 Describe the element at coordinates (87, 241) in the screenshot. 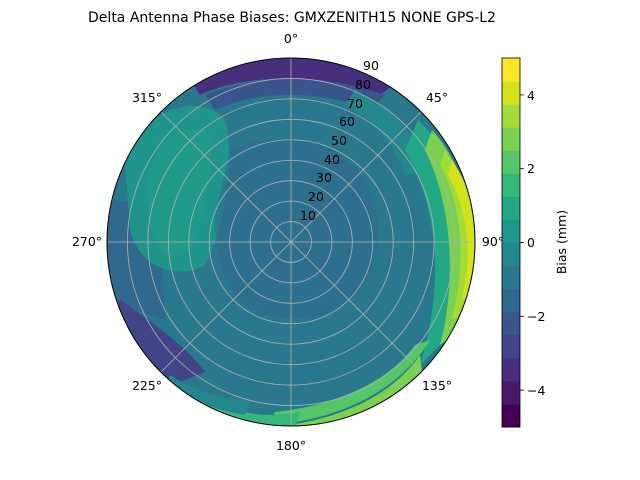

I see `angular-tick-270: 270°` at that location.